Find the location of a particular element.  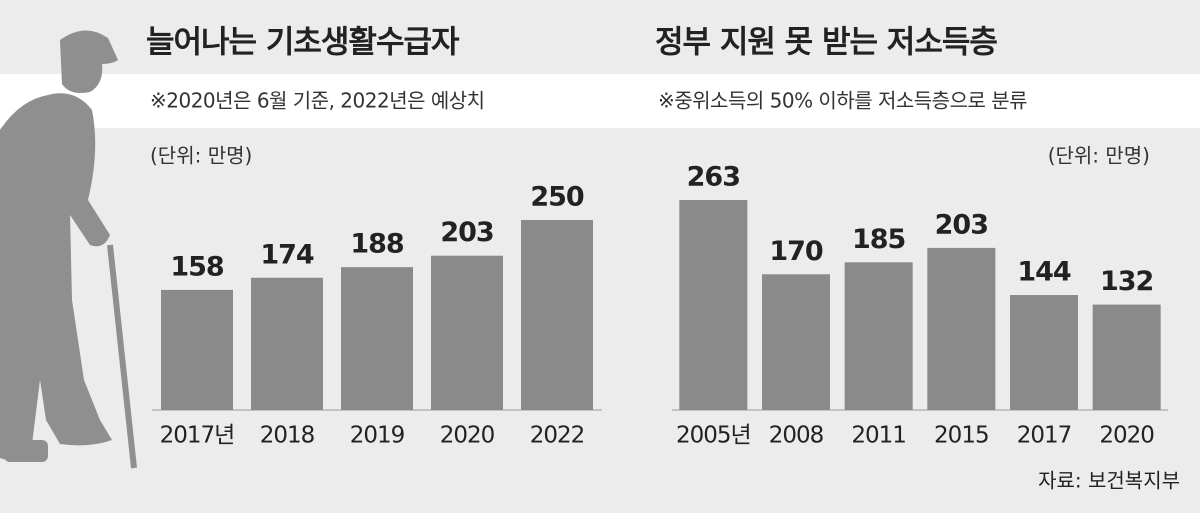

x-tick-label: 2018 is located at coordinates (287, 436).